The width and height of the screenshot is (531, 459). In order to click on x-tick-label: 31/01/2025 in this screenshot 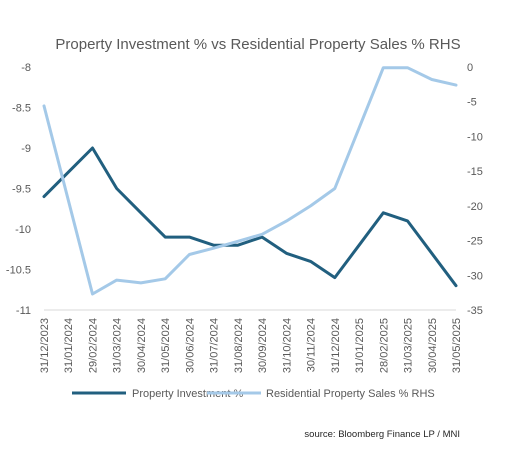, I will do `click(360, 345)`.